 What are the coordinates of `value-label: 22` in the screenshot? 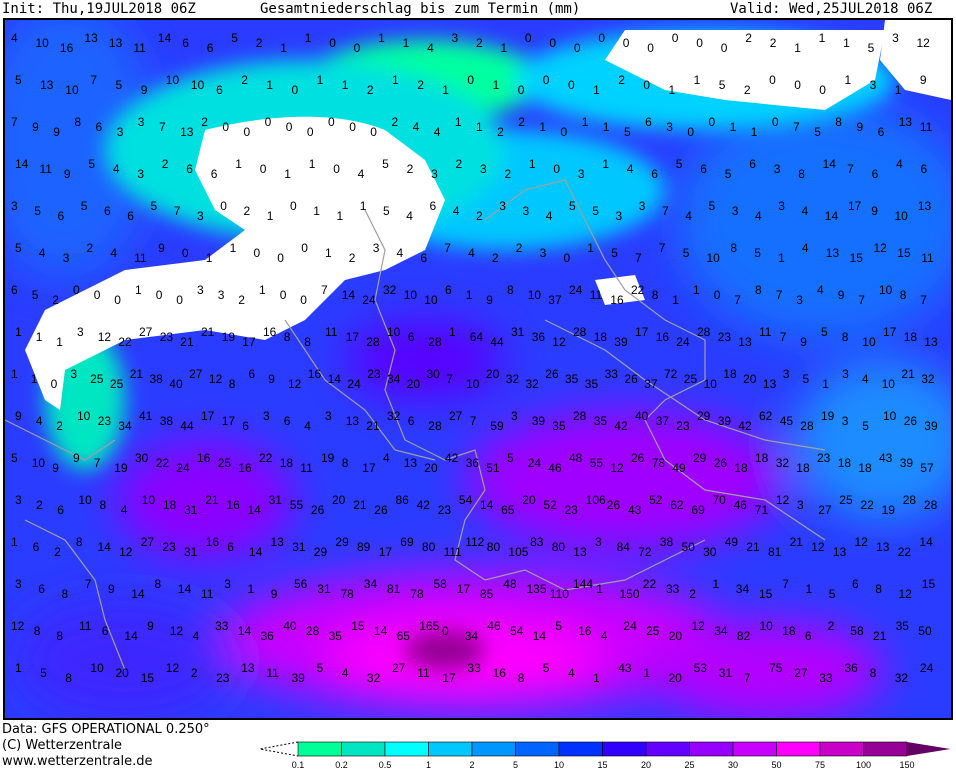 It's located at (650, 584).